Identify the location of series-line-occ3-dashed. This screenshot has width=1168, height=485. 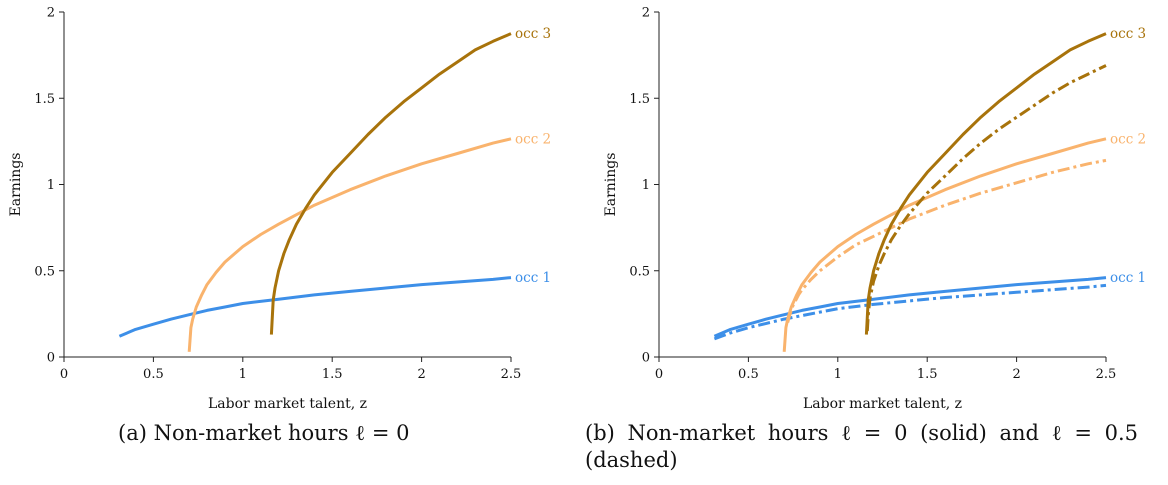
(986, 198).